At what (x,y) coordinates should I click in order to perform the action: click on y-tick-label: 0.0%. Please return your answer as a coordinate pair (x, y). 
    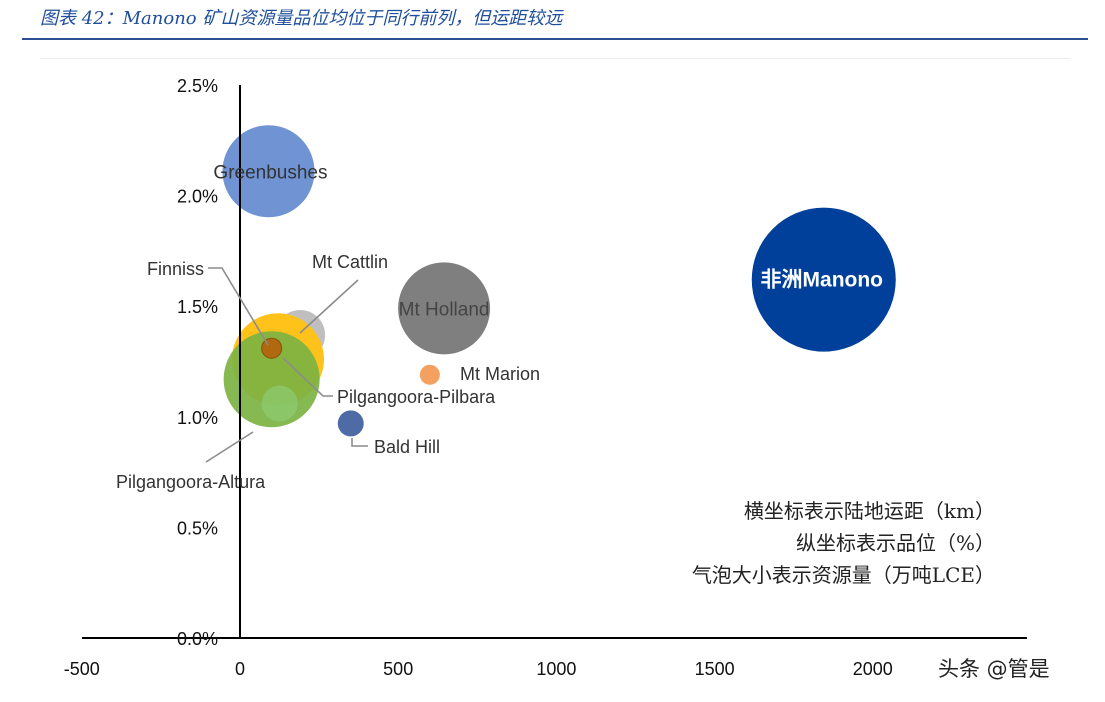
    Looking at the image, I should click on (197, 639).